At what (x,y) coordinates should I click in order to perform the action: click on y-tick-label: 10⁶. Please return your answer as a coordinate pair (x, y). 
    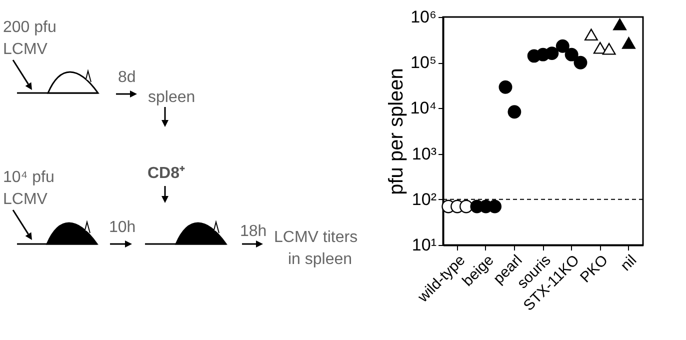
    Looking at the image, I should click on (423, 17).